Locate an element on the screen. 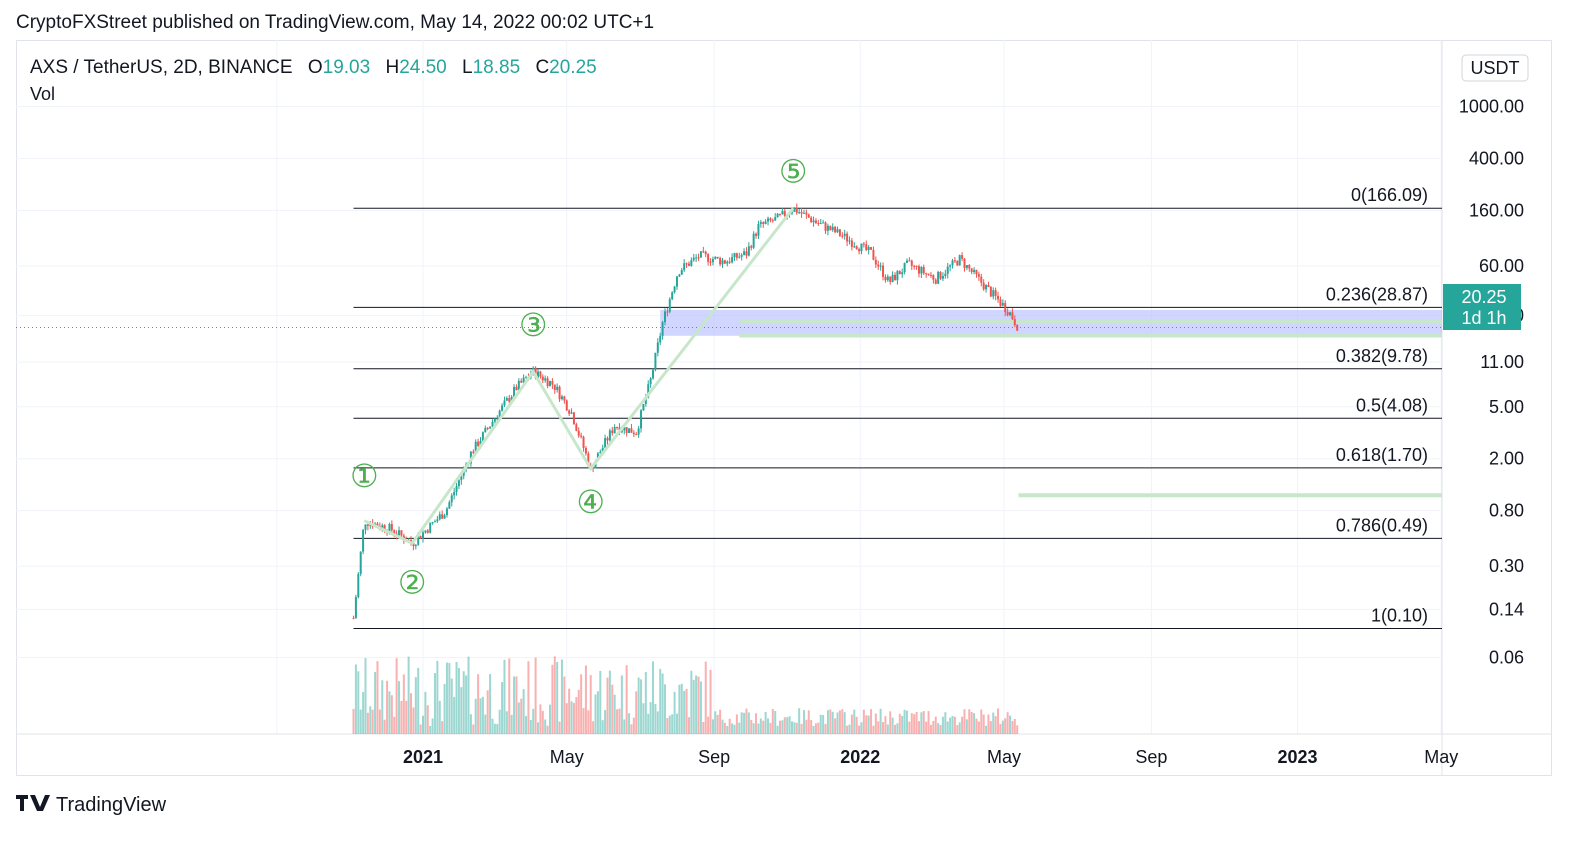  price-tick: 400.00 is located at coordinates (1496, 158).